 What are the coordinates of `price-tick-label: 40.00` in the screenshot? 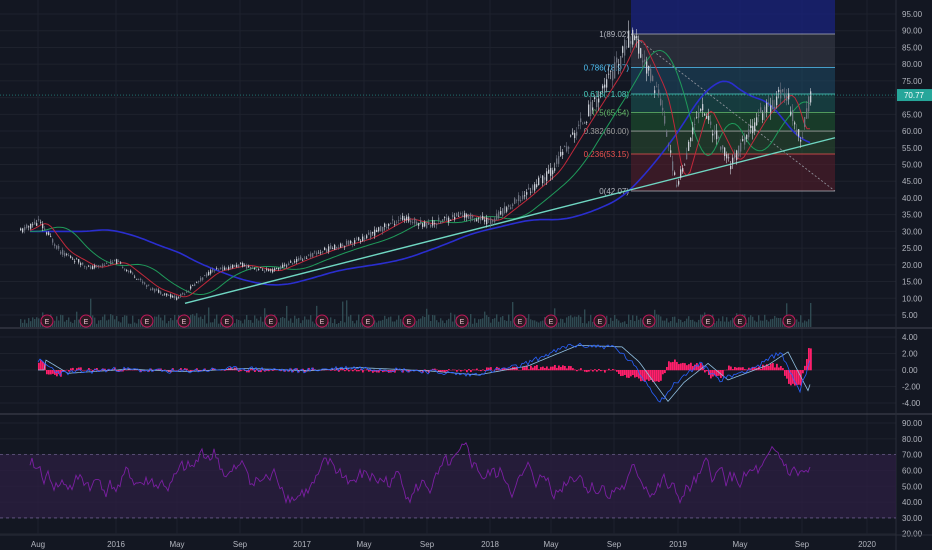 It's located at (912, 198).